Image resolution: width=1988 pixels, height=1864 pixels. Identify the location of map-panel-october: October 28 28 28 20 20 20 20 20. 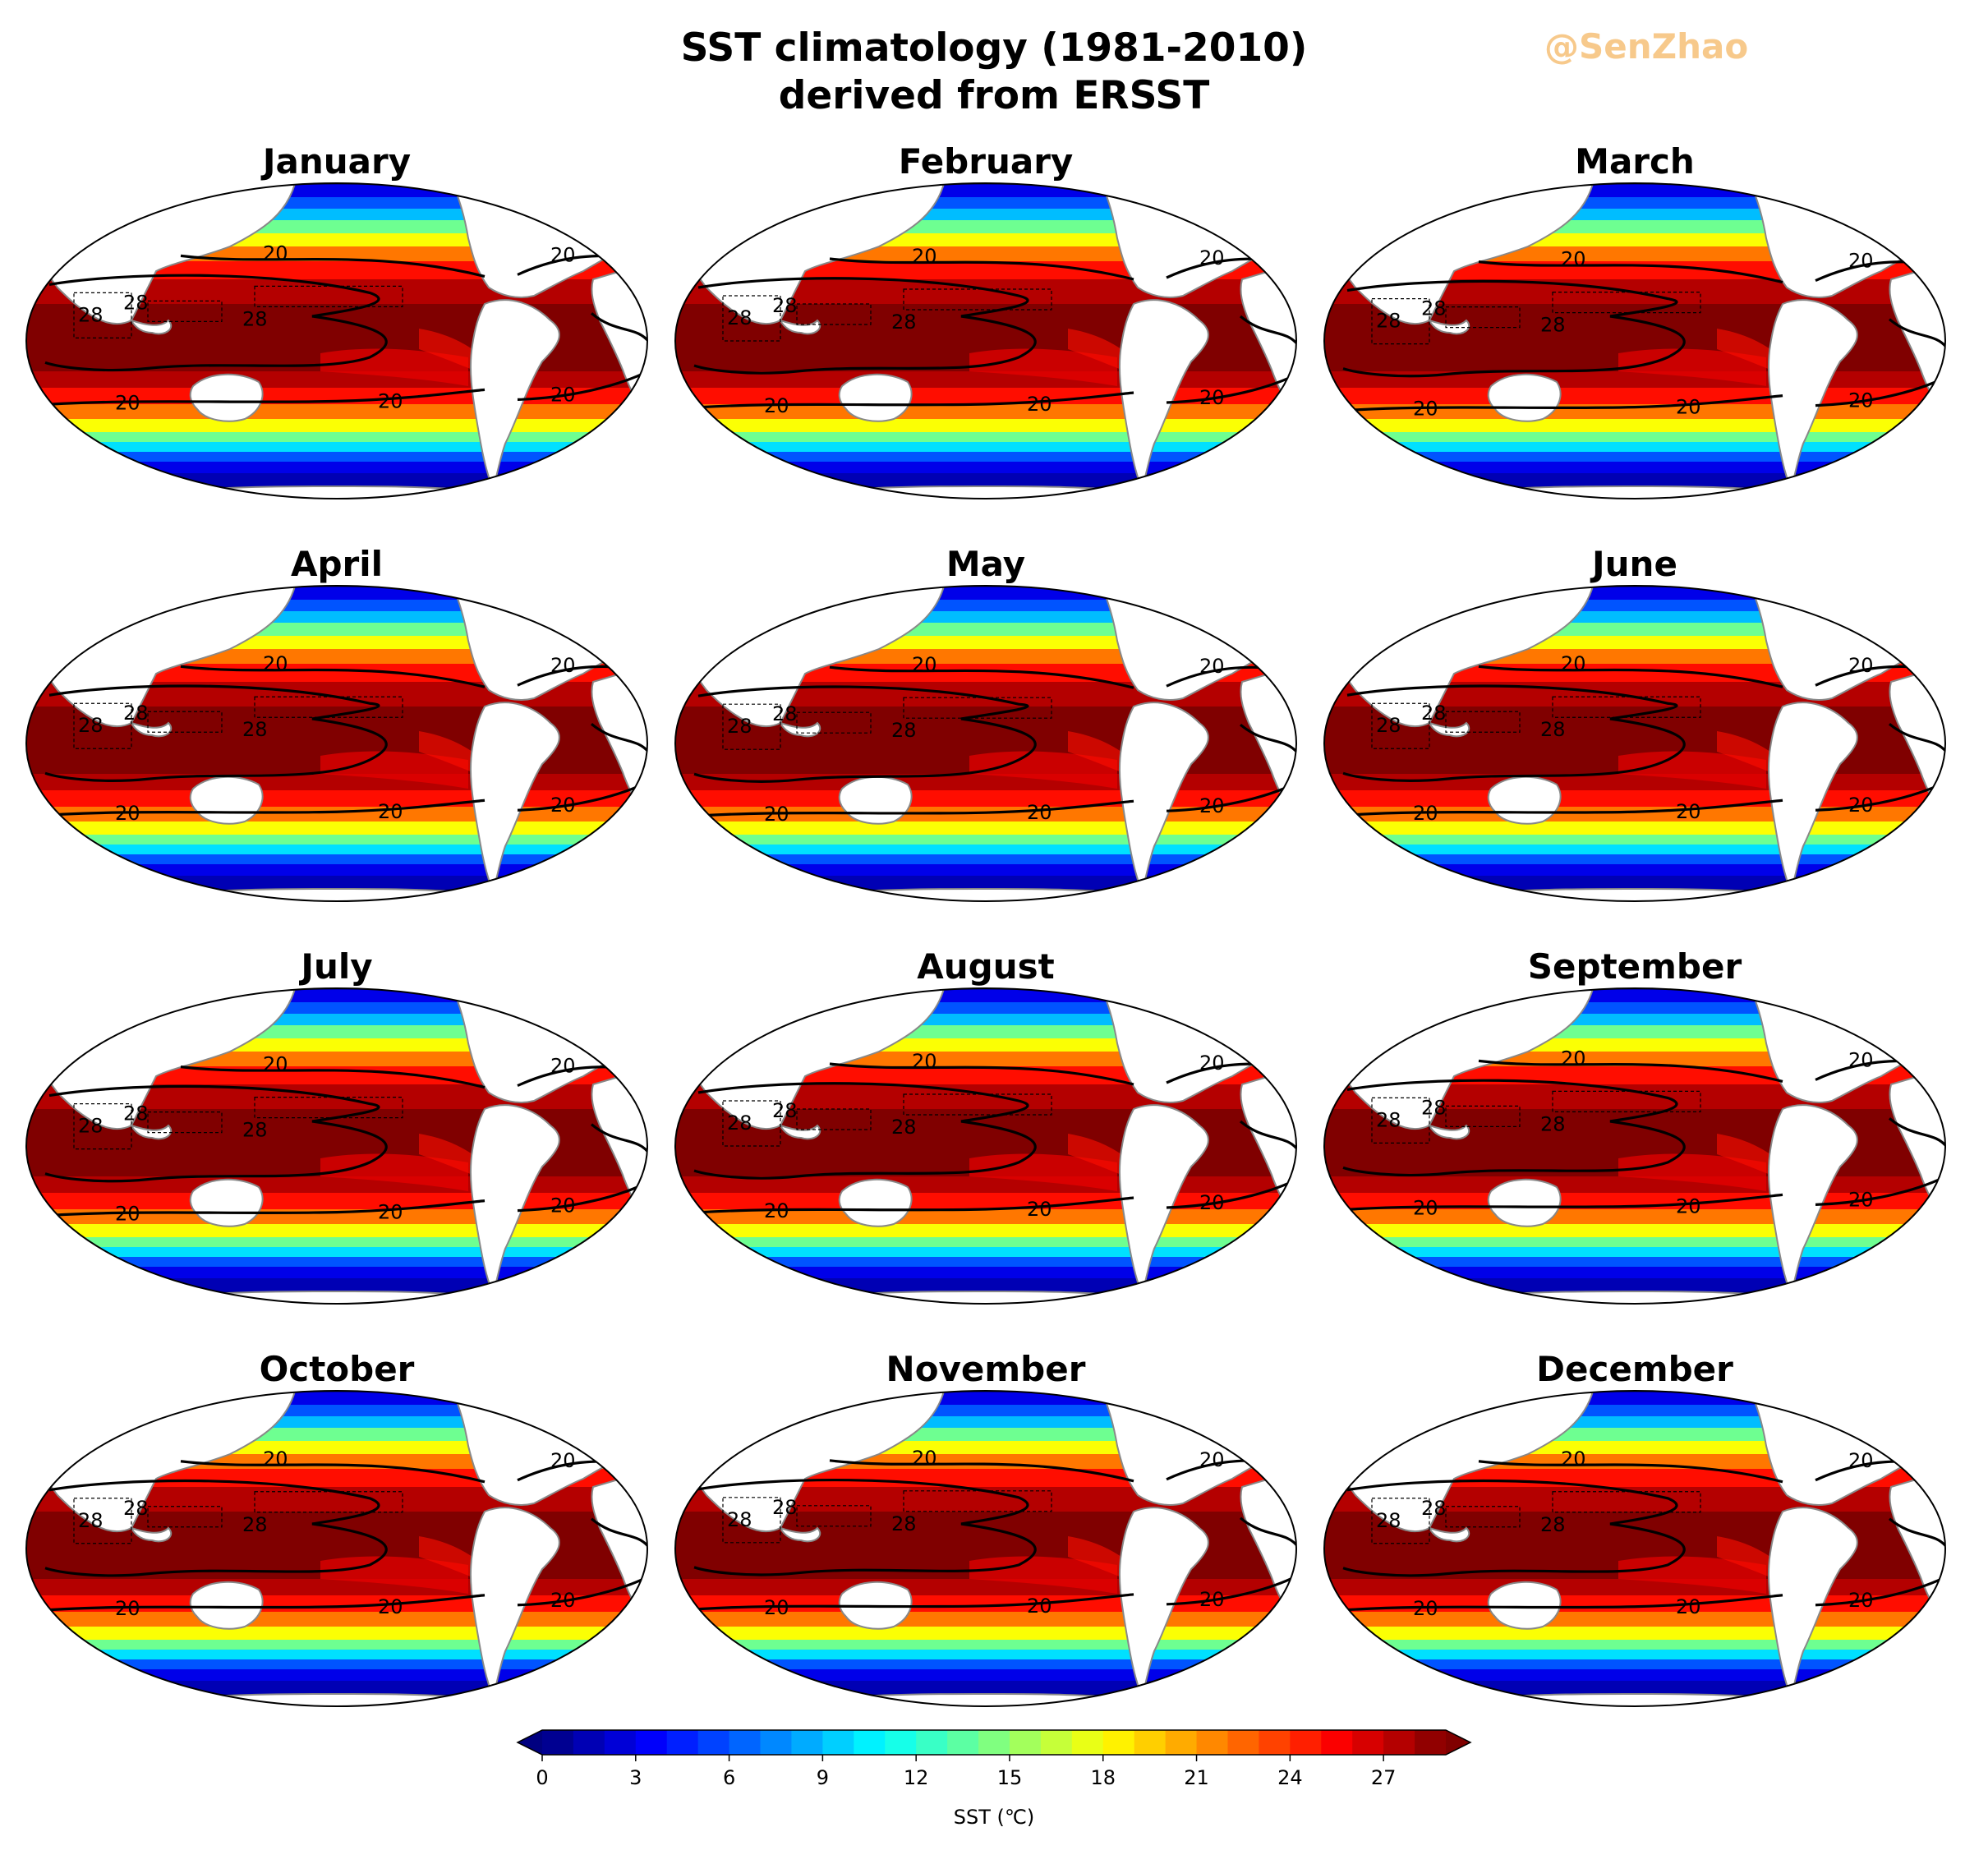
(337, 1540).